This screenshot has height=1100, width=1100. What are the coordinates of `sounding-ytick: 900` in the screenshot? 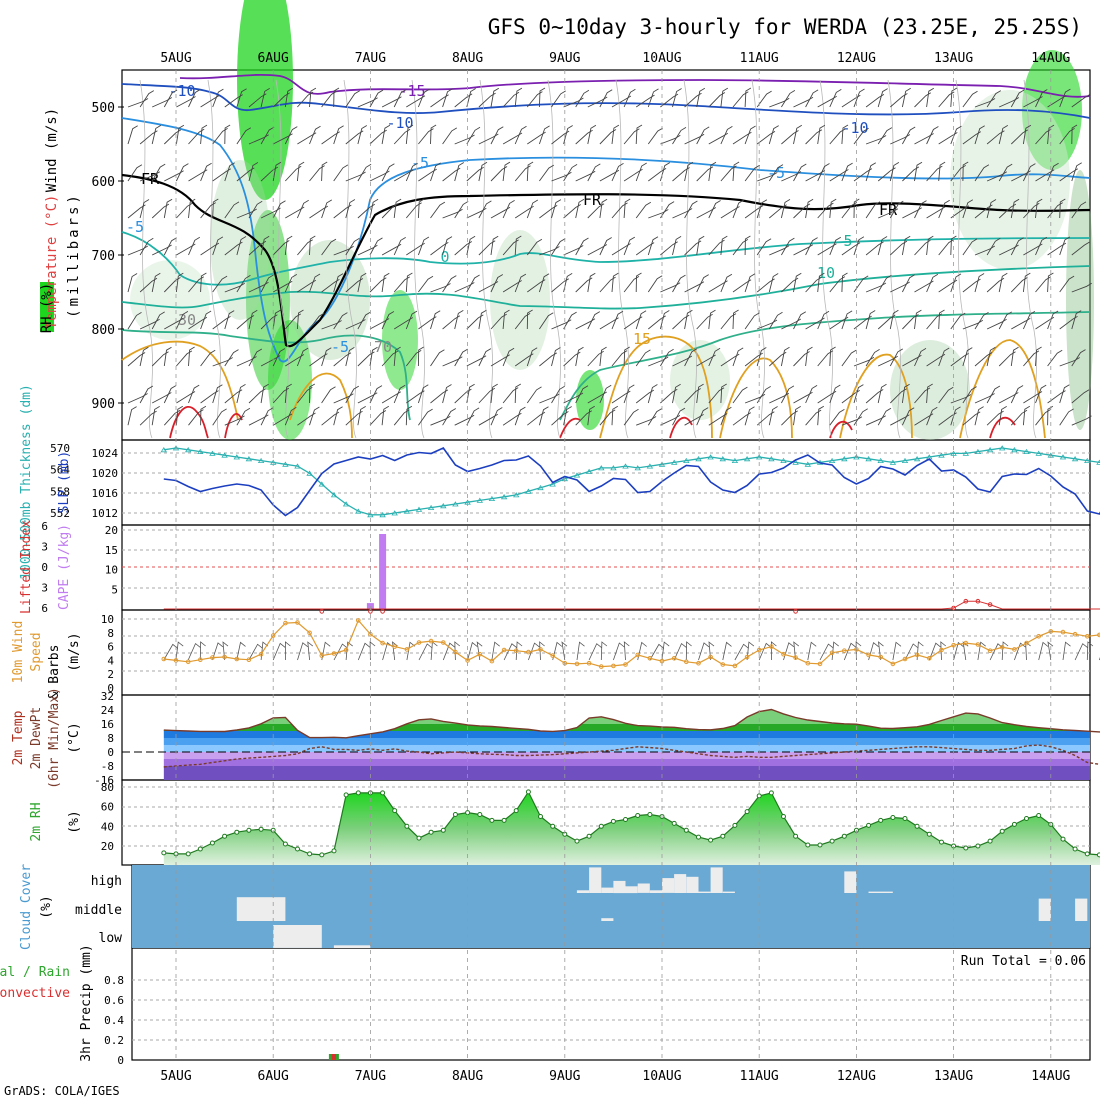 It's located at (103, 404).